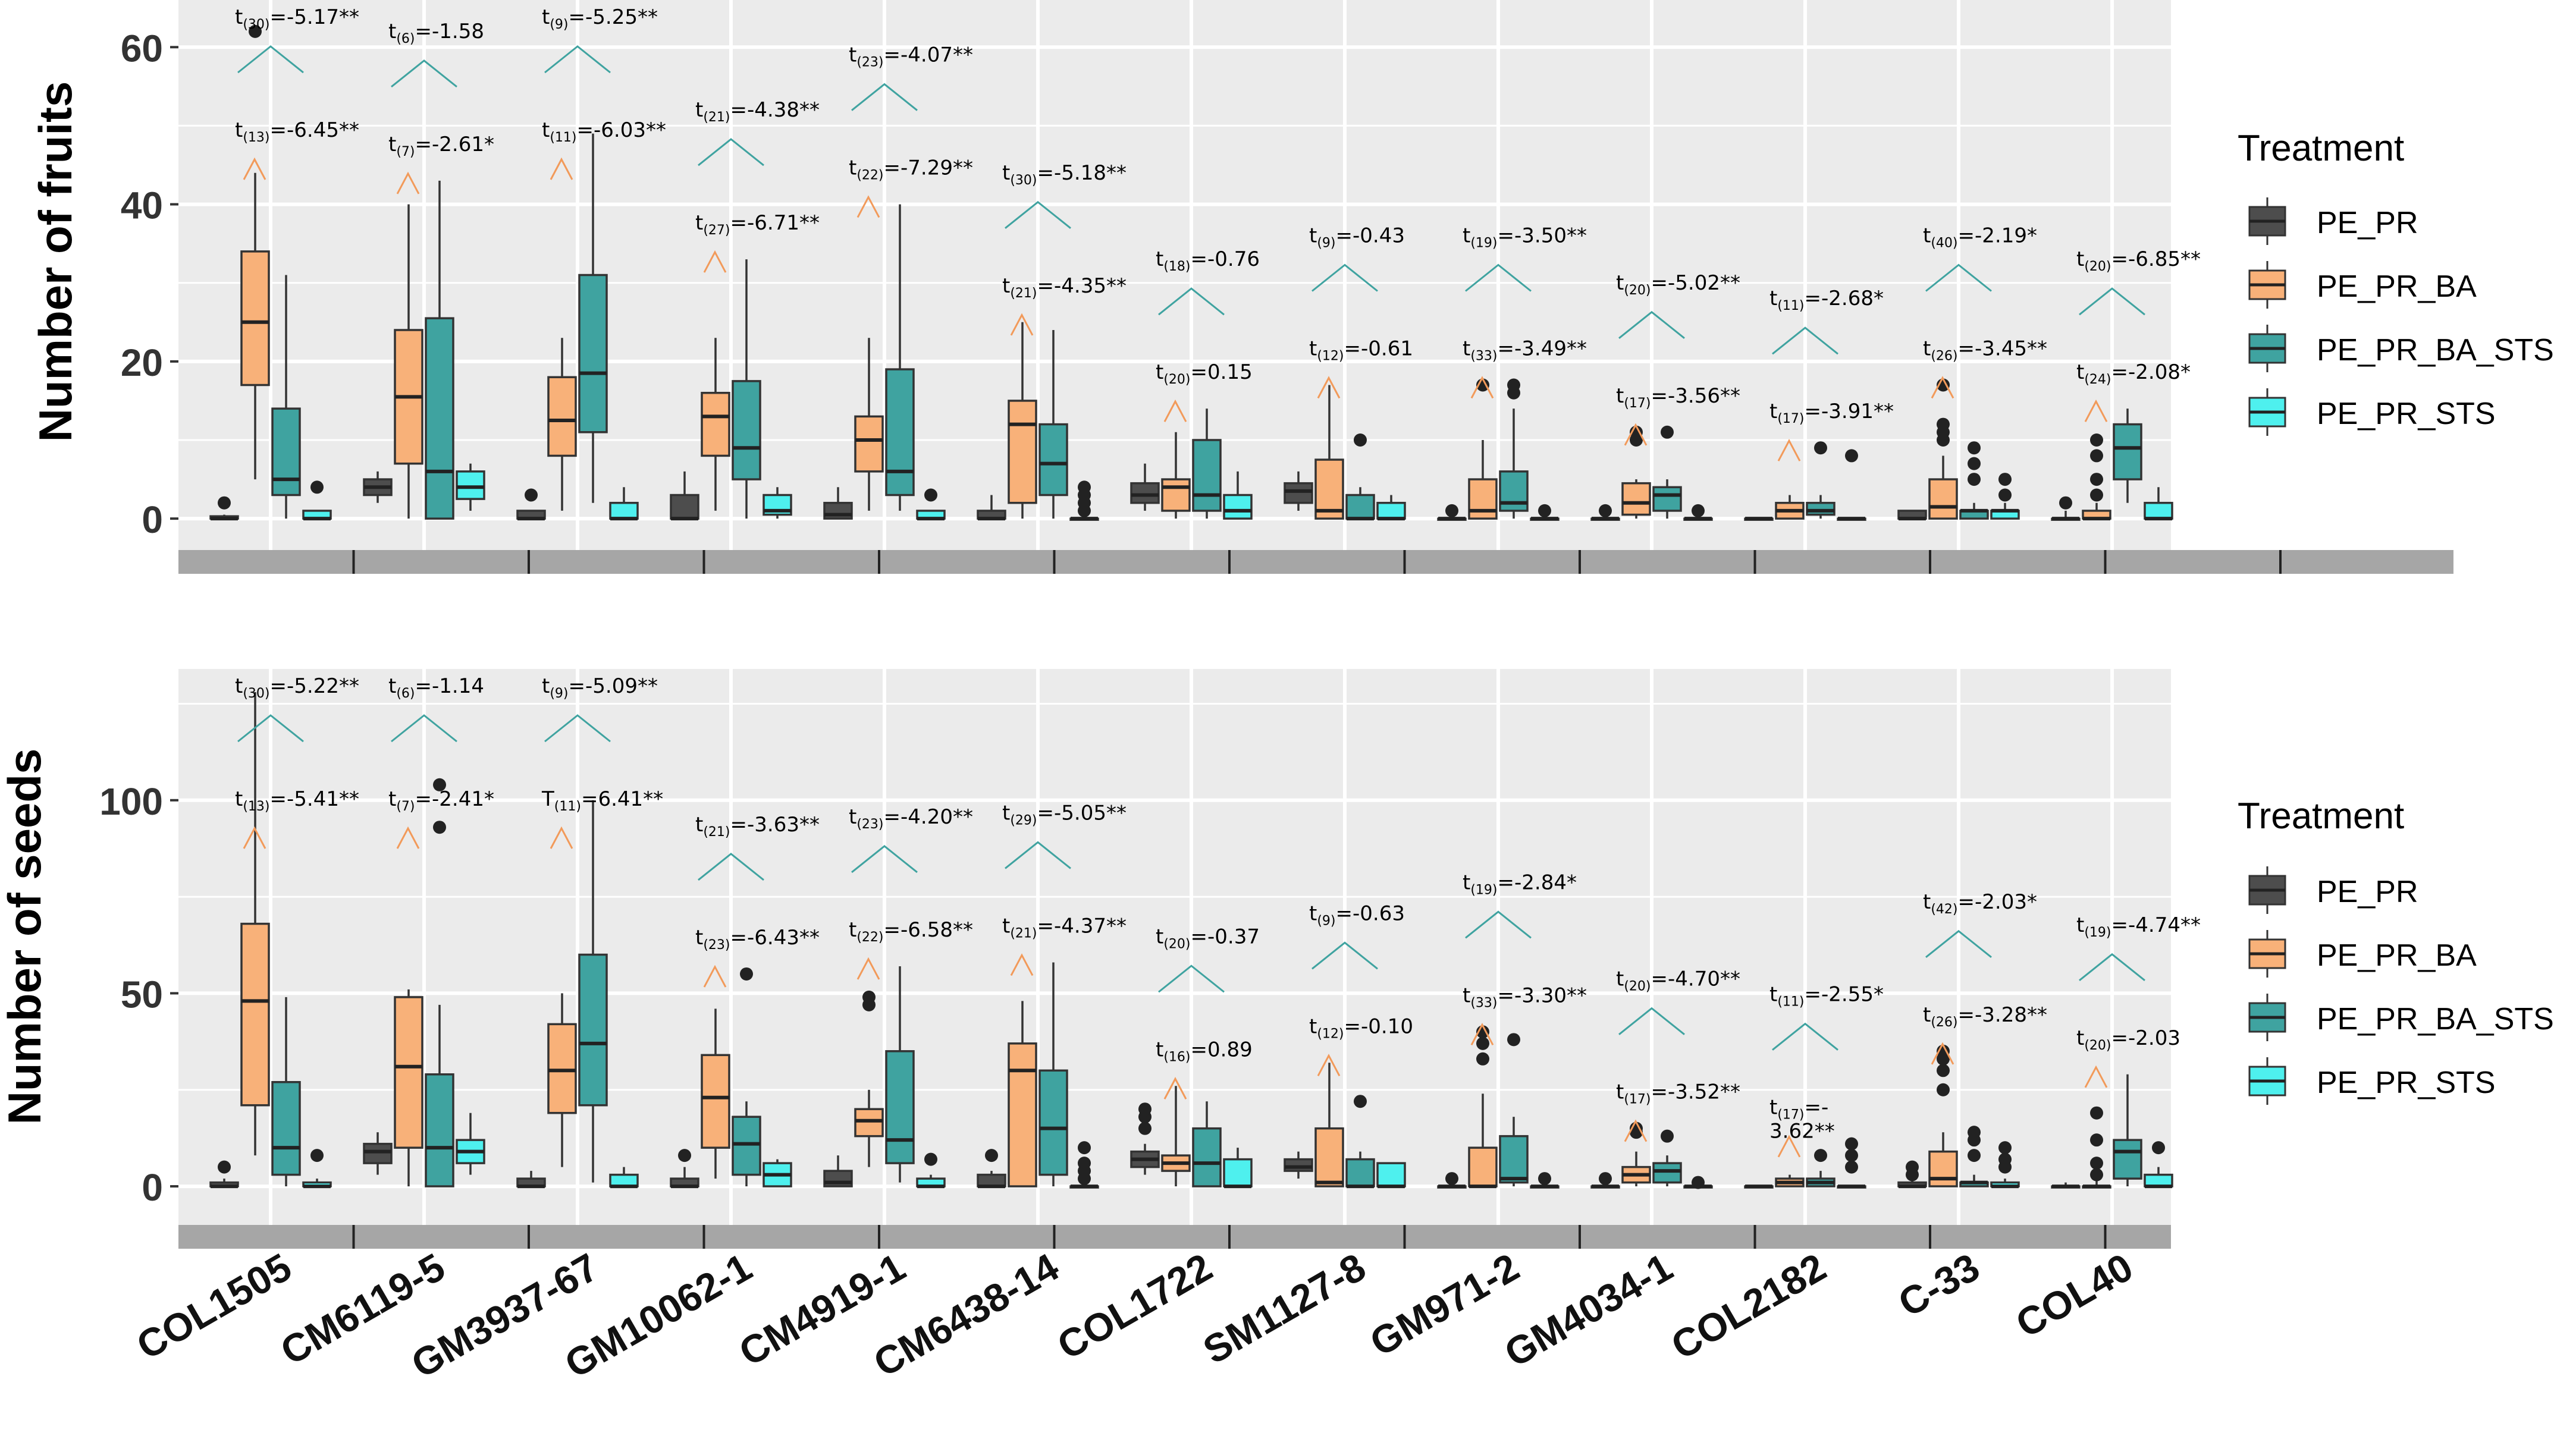  Describe the element at coordinates (1790, 419) in the screenshot. I see `annotation-lower-sub: (17)` at that location.